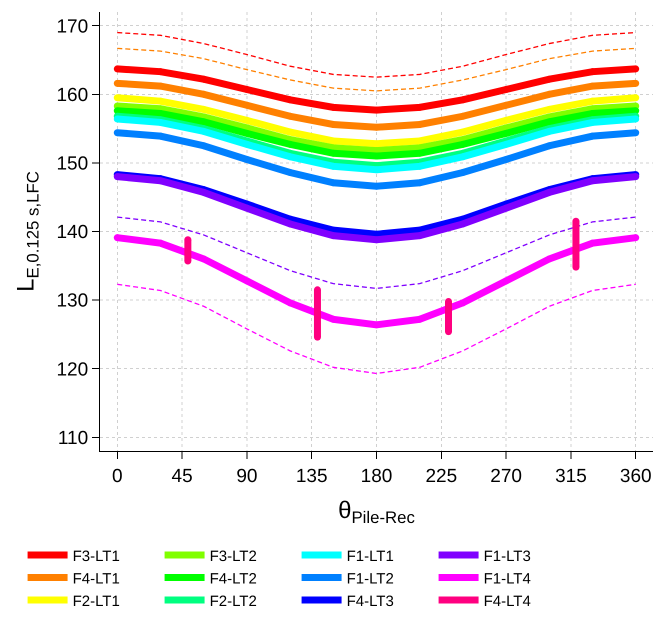 This screenshot has width=661, height=641. Describe the element at coordinates (636, 476) in the screenshot. I see `x-tick-label: 360` at that location.